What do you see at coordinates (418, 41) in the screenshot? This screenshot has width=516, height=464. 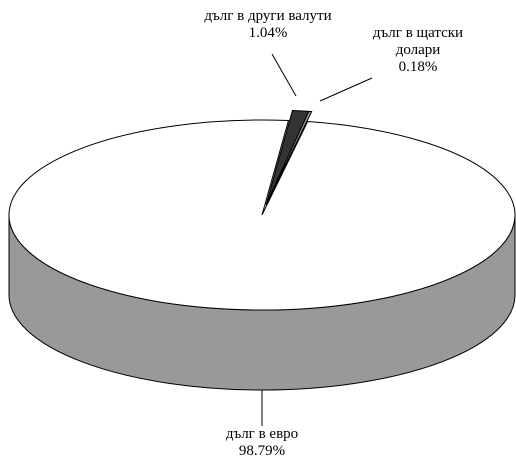 I see `category-label: дълг в щатски долари` at bounding box center [418, 41].